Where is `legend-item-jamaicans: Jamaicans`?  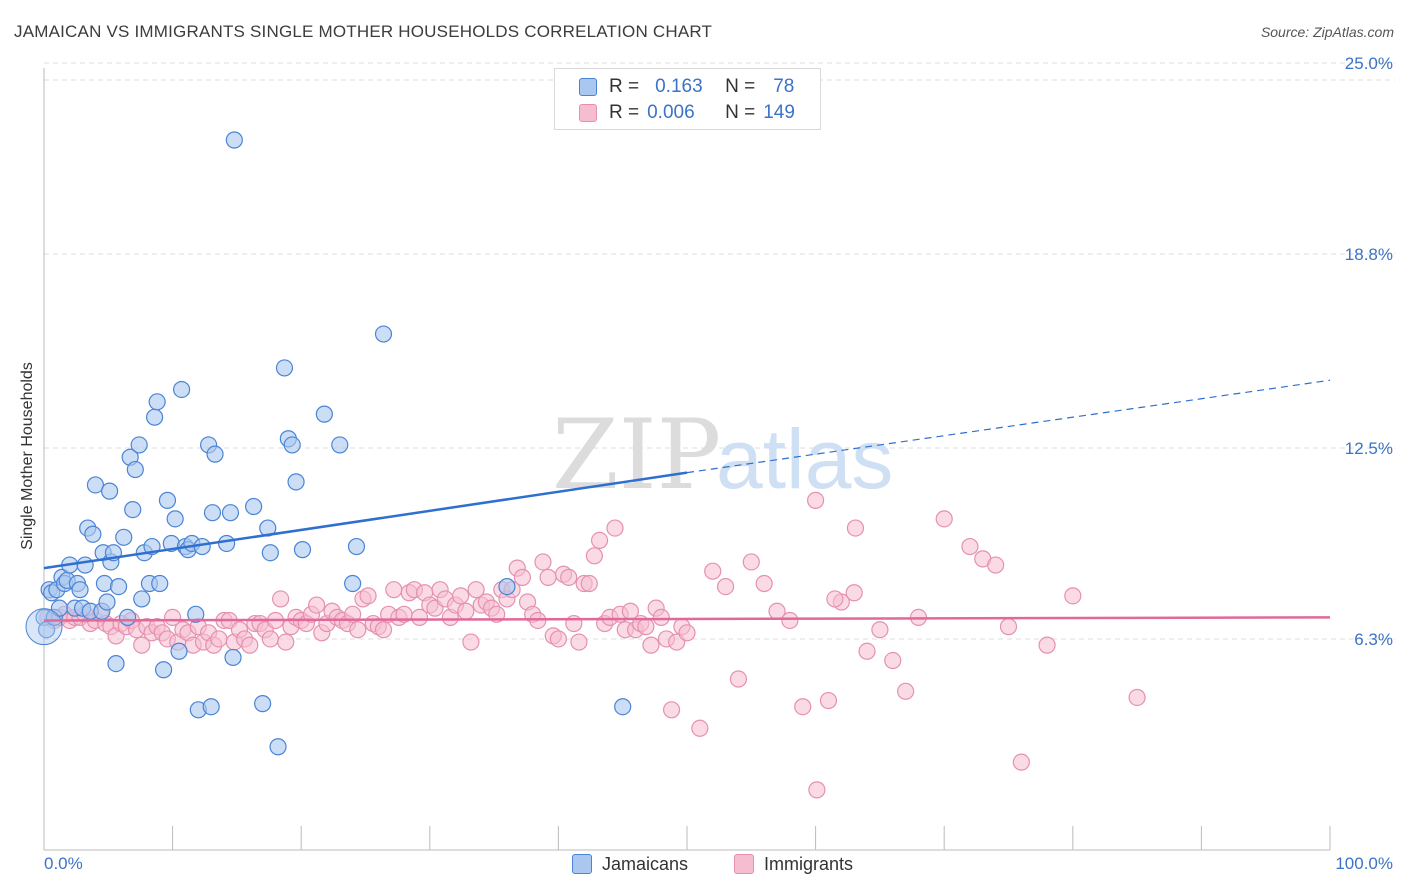 legend-item-jamaicans: Jamaicans is located at coordinates (630, 864).